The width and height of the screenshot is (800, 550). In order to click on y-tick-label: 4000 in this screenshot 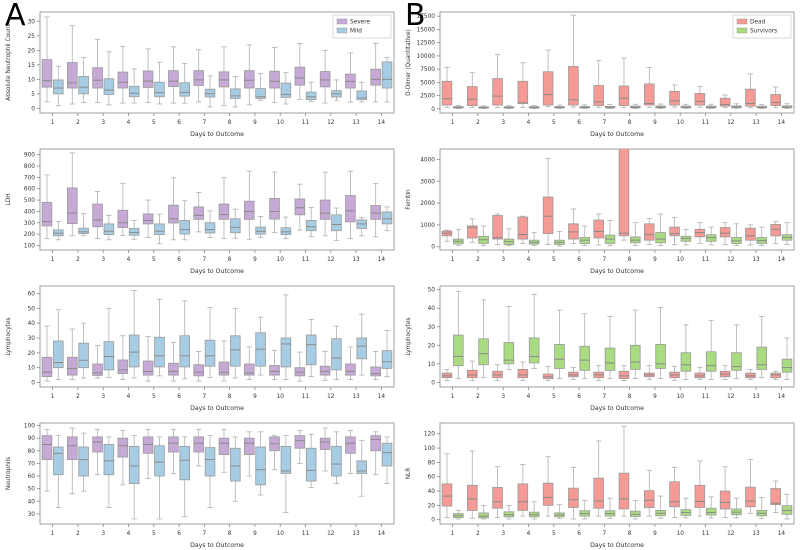, I will do `click(427, 160)`.